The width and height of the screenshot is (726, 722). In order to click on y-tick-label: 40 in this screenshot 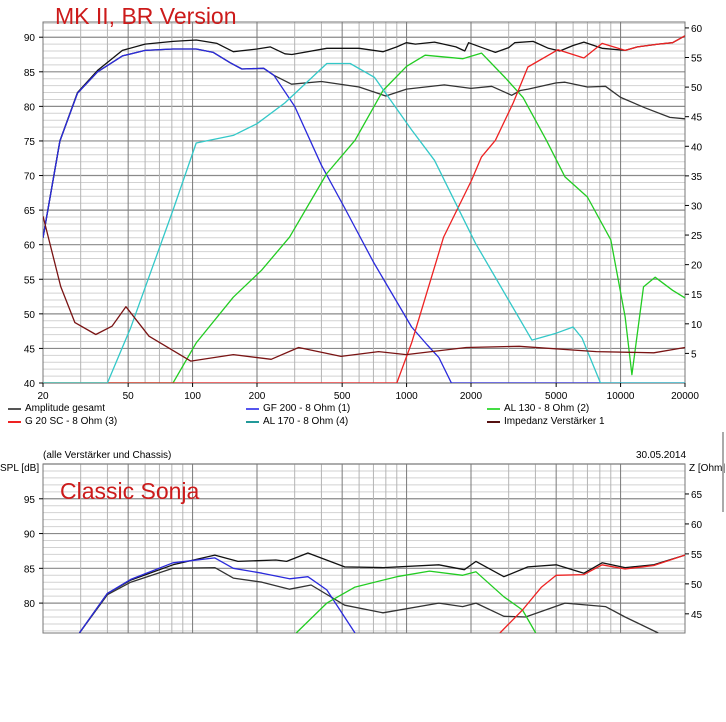, I will do `click(30, 384)`.